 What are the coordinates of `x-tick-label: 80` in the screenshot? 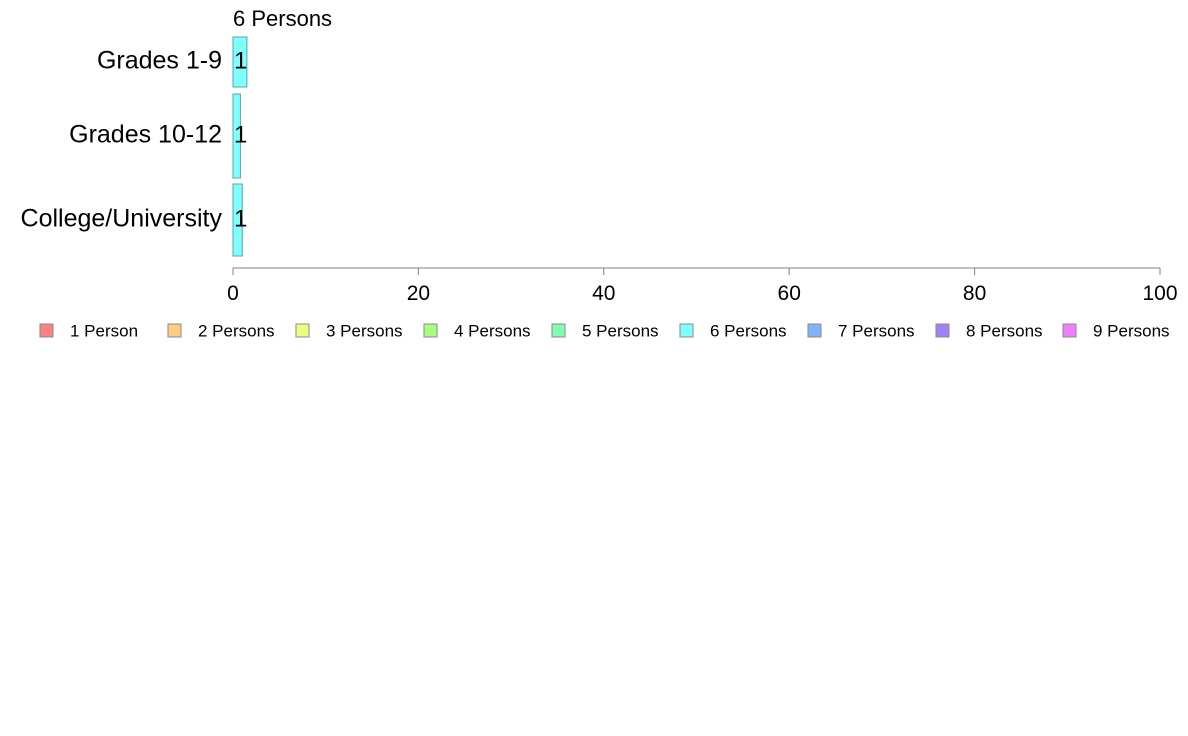 It's located at (974, 293).